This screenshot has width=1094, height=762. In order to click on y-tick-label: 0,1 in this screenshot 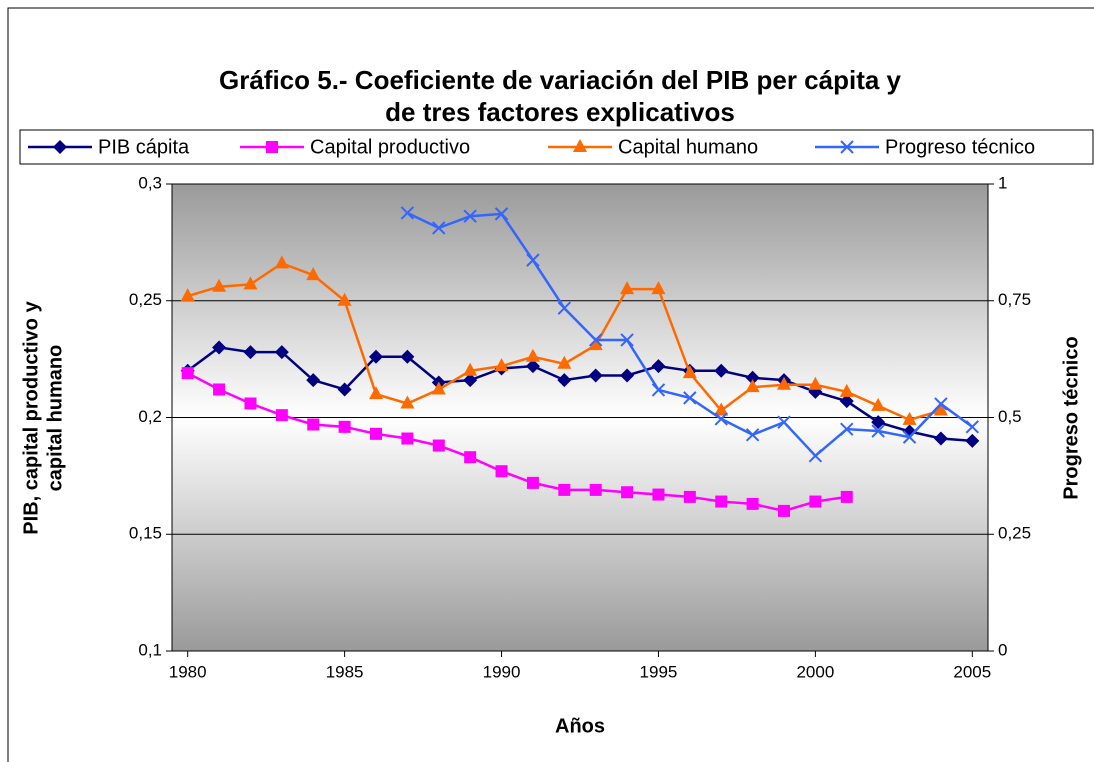, I will do `click(150, 649)`.